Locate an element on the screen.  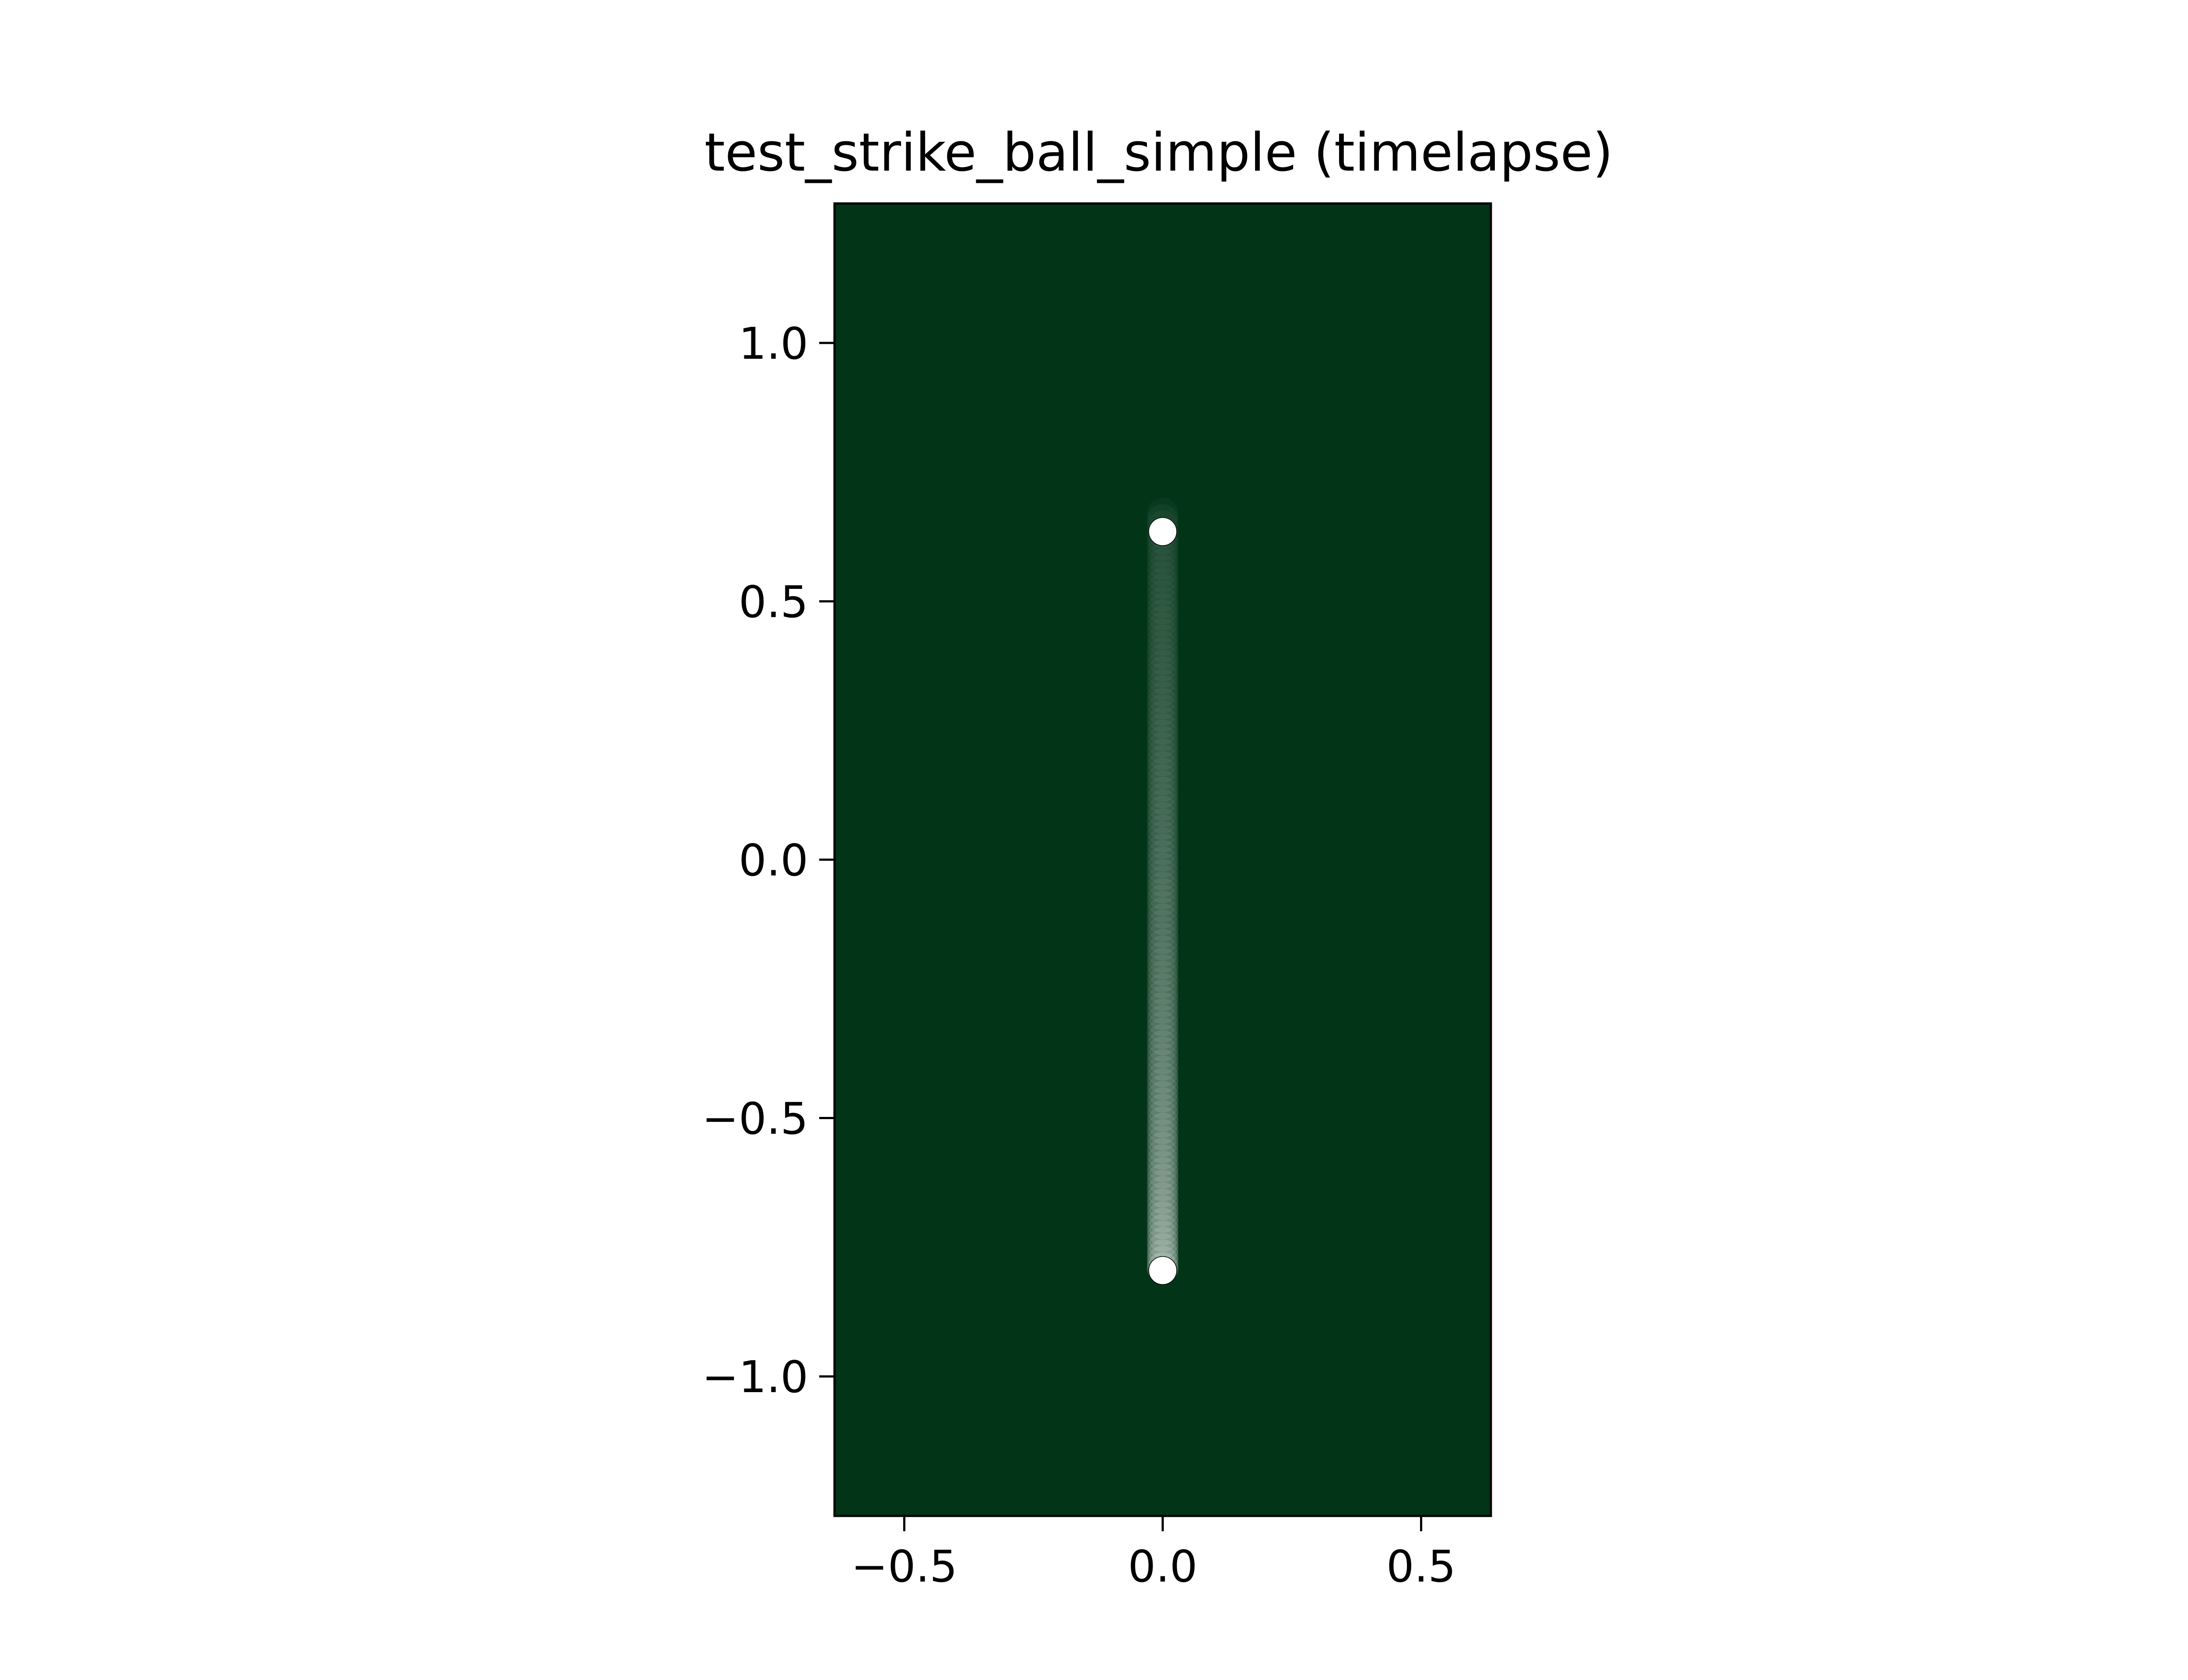
x-tick-label: 0.5 is located at coordinates (1421, 1566).